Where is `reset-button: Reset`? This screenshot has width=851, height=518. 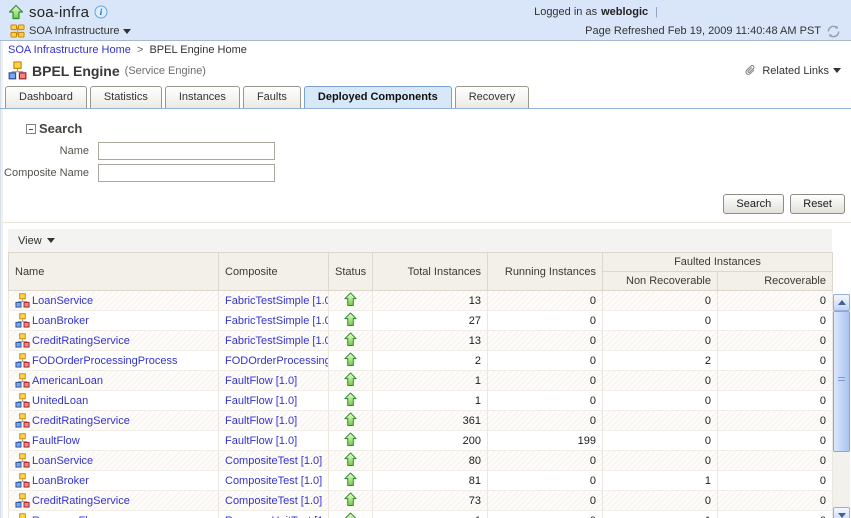
reset-button: Reset is located at coordinates (817, 204).